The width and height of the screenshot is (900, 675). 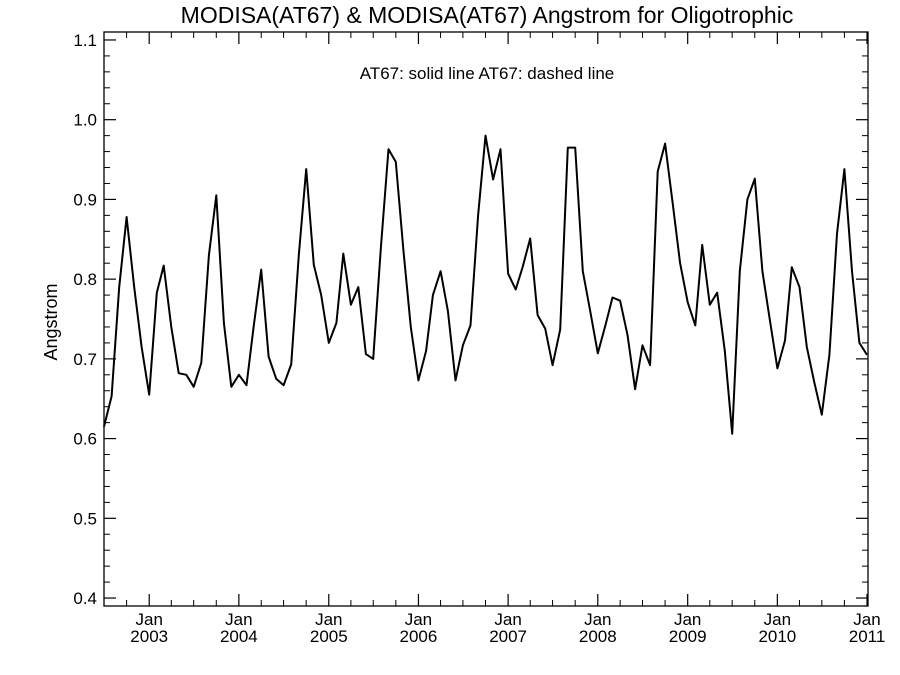 What do you see at coordinates (85, 598) in the screenshot?
I see `y-tick-label: 0.4` at bounding box center [85, 598].